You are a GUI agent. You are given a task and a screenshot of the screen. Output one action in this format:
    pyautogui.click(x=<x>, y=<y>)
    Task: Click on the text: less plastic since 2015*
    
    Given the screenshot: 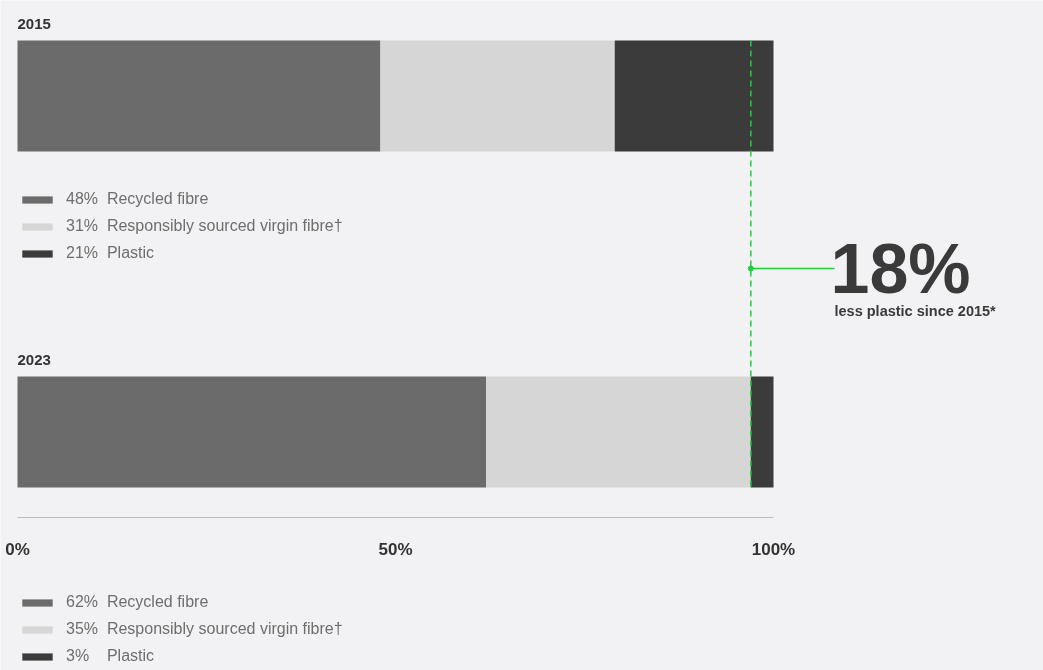 What is the action you would take?
    pyautogui.click(x=915, y=310)
    